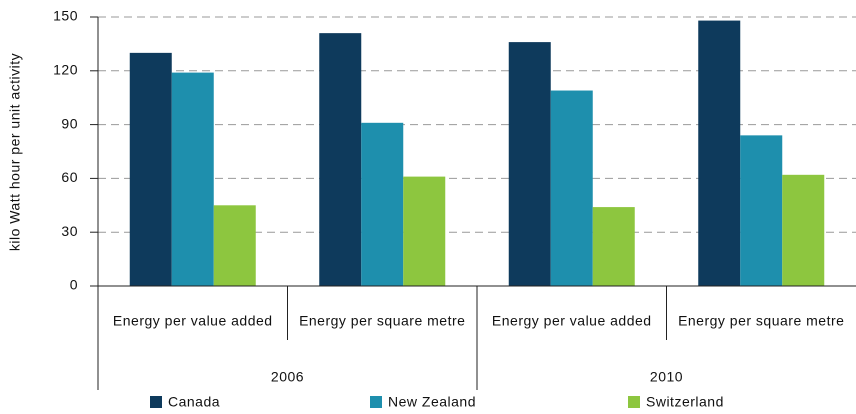 The height and width of the screenshot is (414, 856). I want to click on legend-label: New Zealand, so click(432, 402).